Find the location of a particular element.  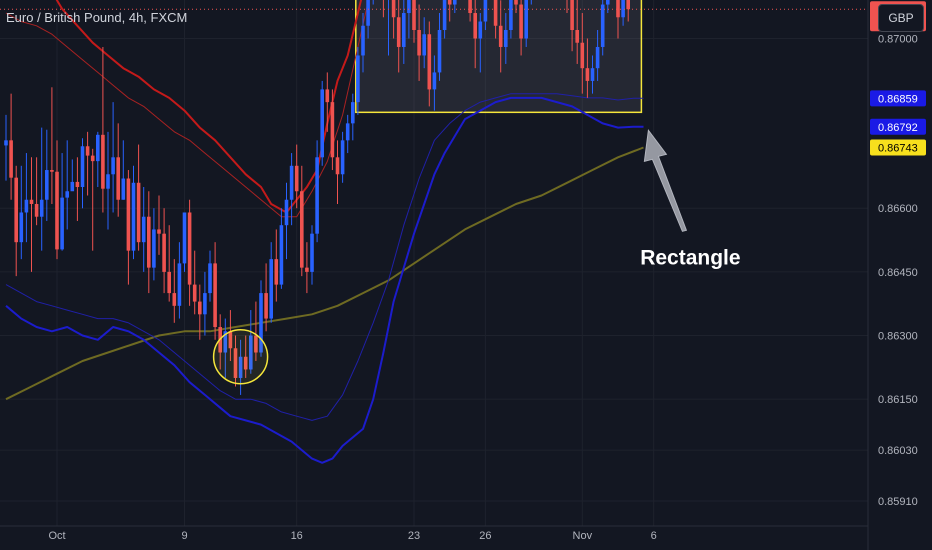

price-tick-label: 0.86030 is located at coordinates (898, 451).